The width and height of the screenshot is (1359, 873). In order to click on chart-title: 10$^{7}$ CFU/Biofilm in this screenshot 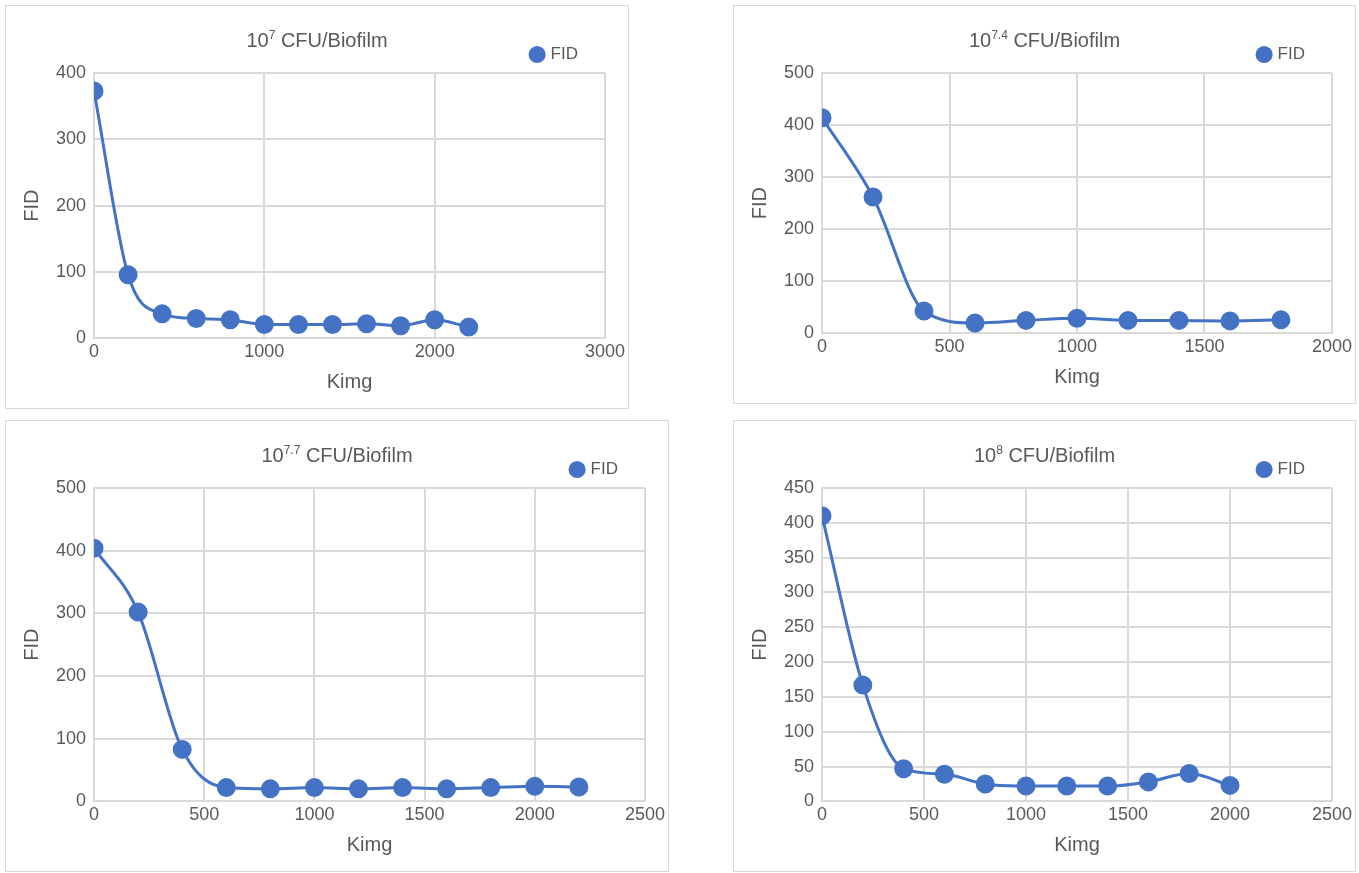, I will do `click(317, 39)`.